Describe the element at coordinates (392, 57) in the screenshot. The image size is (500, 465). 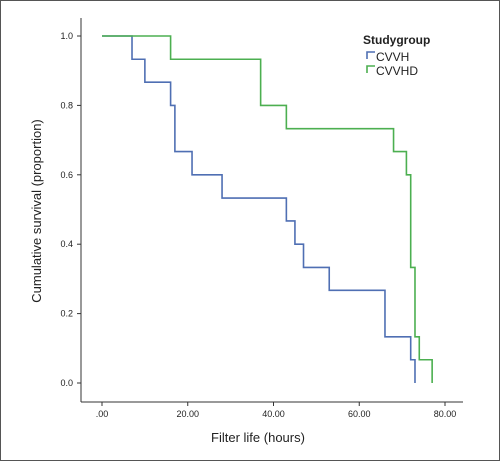
I see `legend-label-cvvh: CVVH` at that location.